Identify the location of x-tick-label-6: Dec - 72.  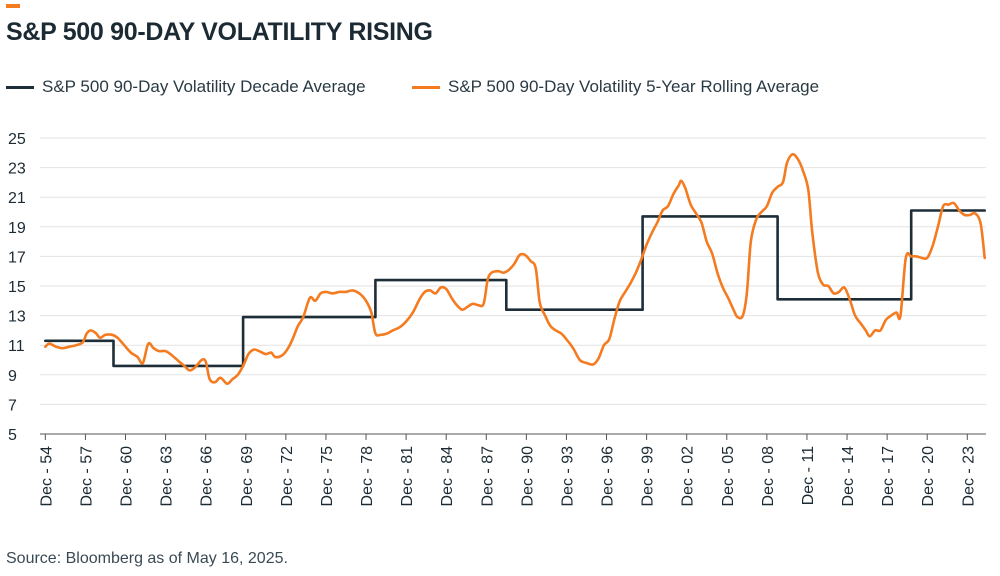
(287, 476).